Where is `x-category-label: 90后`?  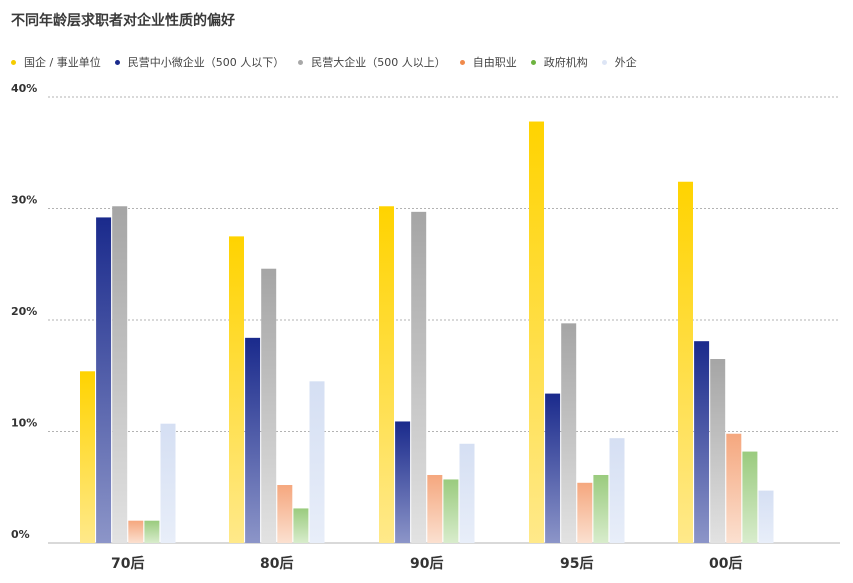 x-category-label: 90后 is located at coordinates (426, 563).